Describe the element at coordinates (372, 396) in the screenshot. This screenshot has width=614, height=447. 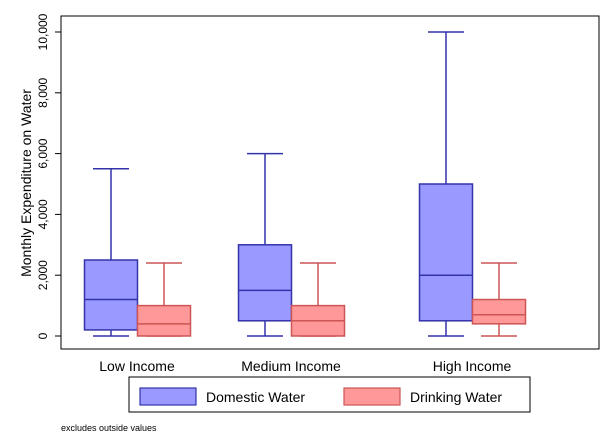
I see `legend-swatch-drinking-water` at that location.